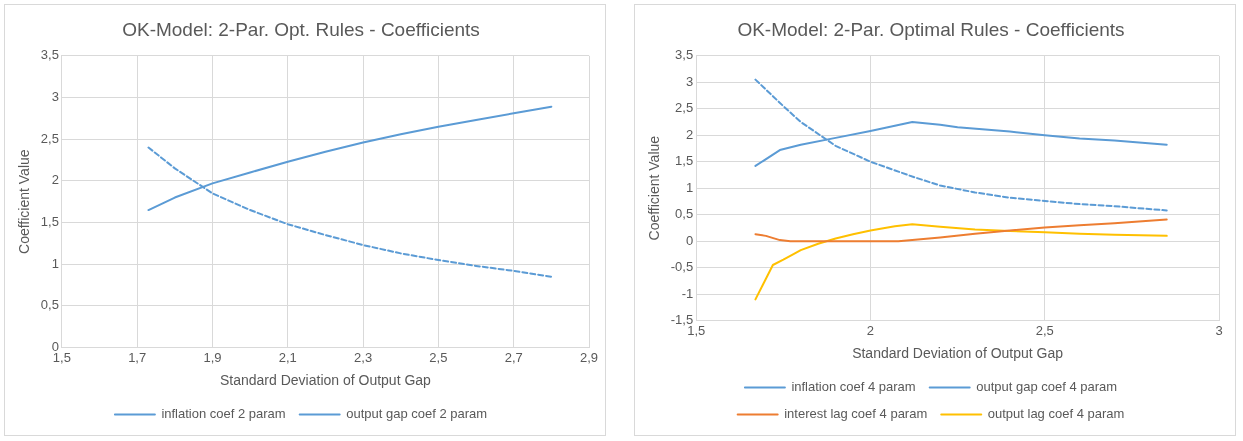 Image resolution: width=1243 pixels, height=441 pixels. I want to click on legend-label: inflation coef 4 param, so click(853, 387).